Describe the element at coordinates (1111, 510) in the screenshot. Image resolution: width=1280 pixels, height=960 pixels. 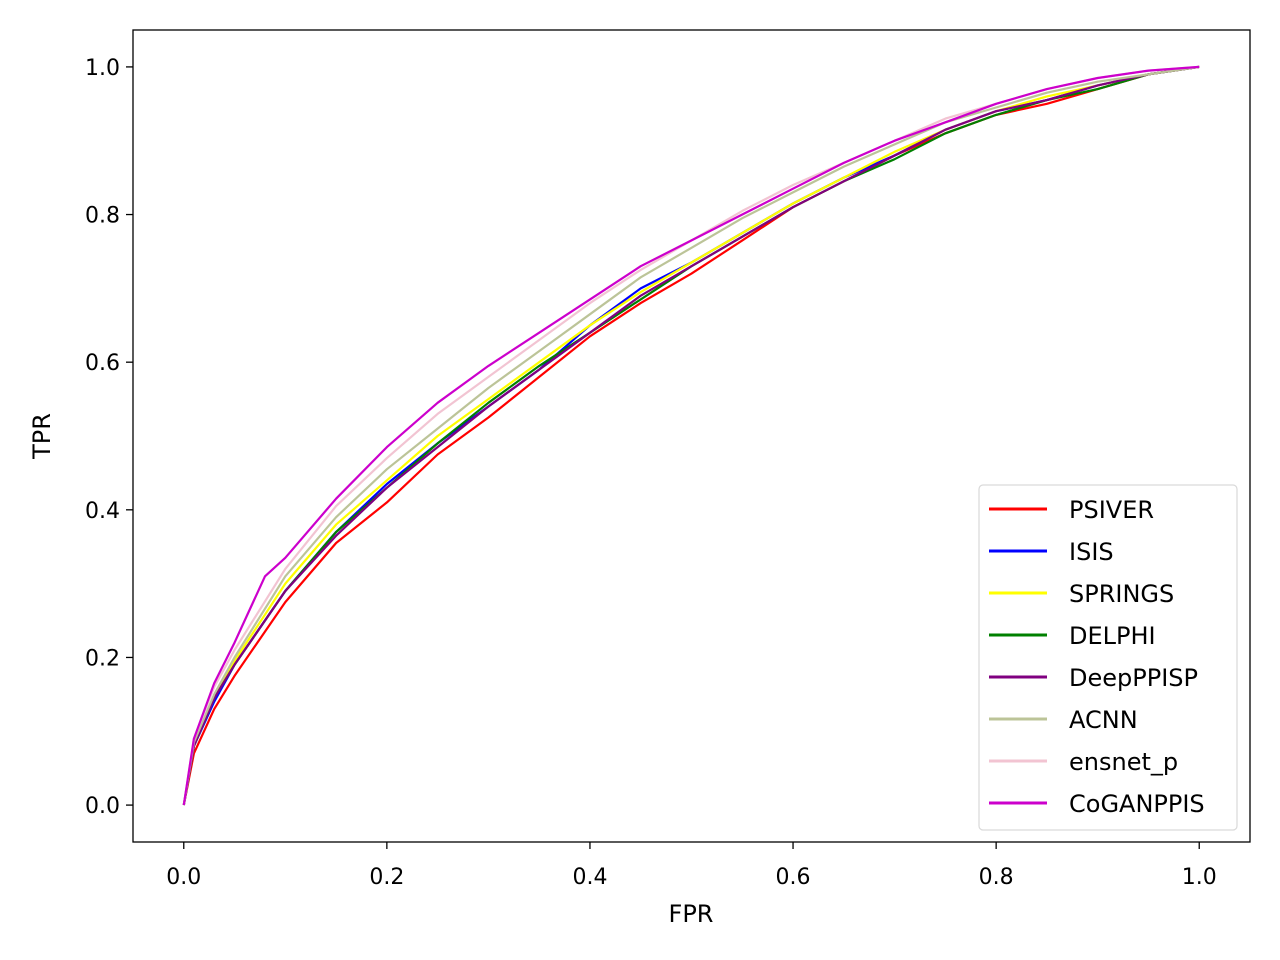
I see `legend-label: PSIVER` at that location.